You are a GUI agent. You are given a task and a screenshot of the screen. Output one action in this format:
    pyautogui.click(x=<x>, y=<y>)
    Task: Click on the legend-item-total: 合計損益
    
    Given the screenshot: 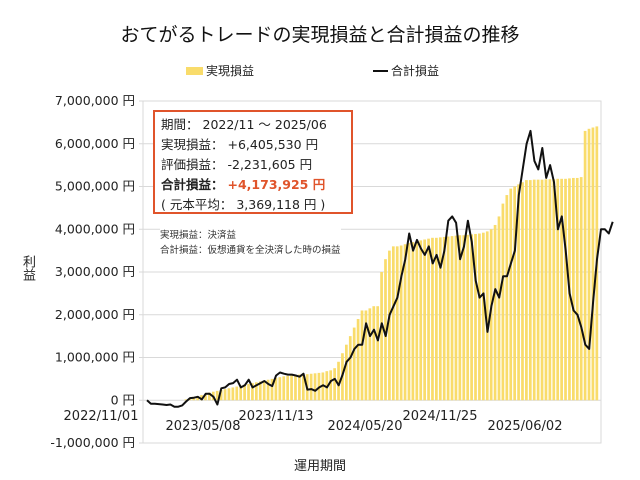 What is the action you would take?
    pyautogui.click(x=406, y=70)
    